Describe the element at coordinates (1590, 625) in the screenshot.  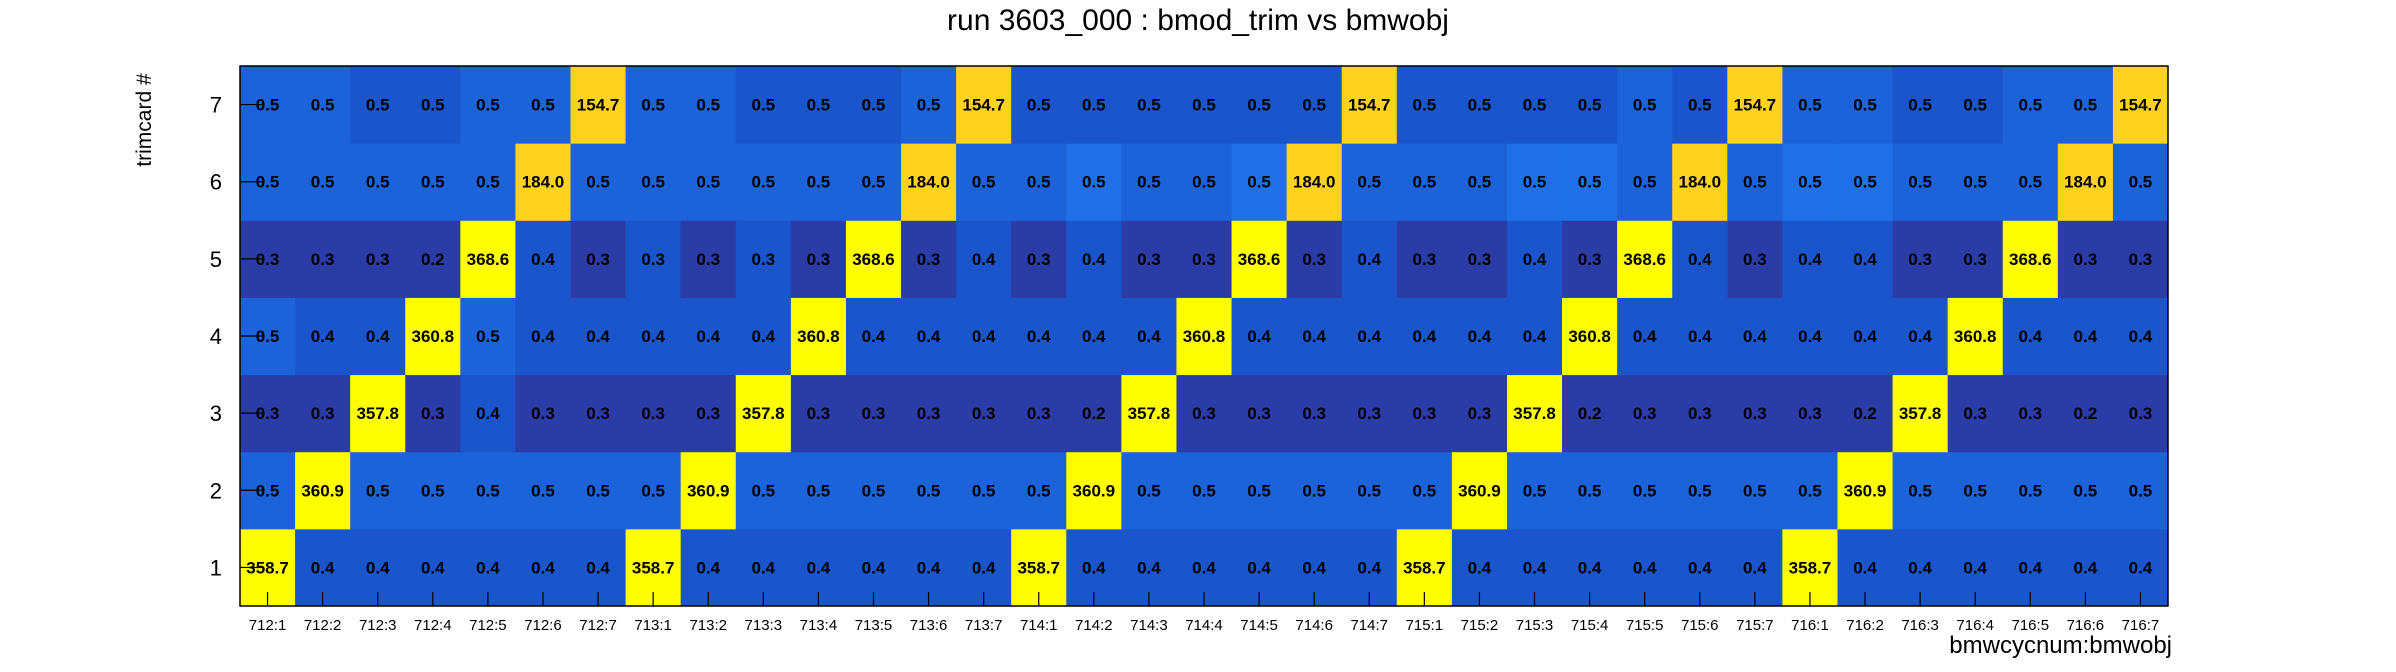
I see `x-tick-label: 715:4` at that location.